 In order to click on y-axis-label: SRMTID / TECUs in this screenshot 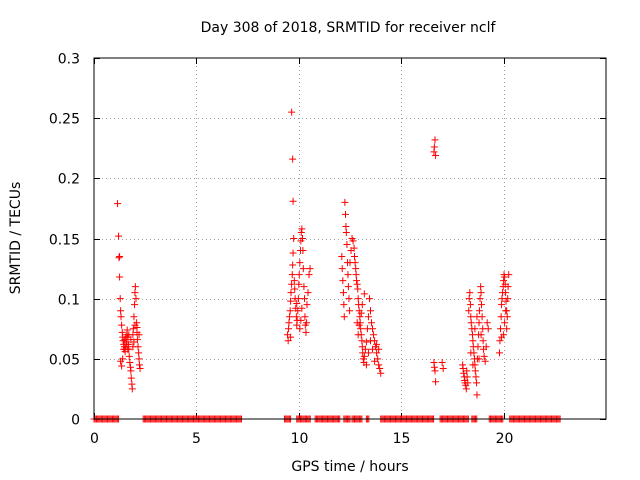, I will do `click(16, 238)`.